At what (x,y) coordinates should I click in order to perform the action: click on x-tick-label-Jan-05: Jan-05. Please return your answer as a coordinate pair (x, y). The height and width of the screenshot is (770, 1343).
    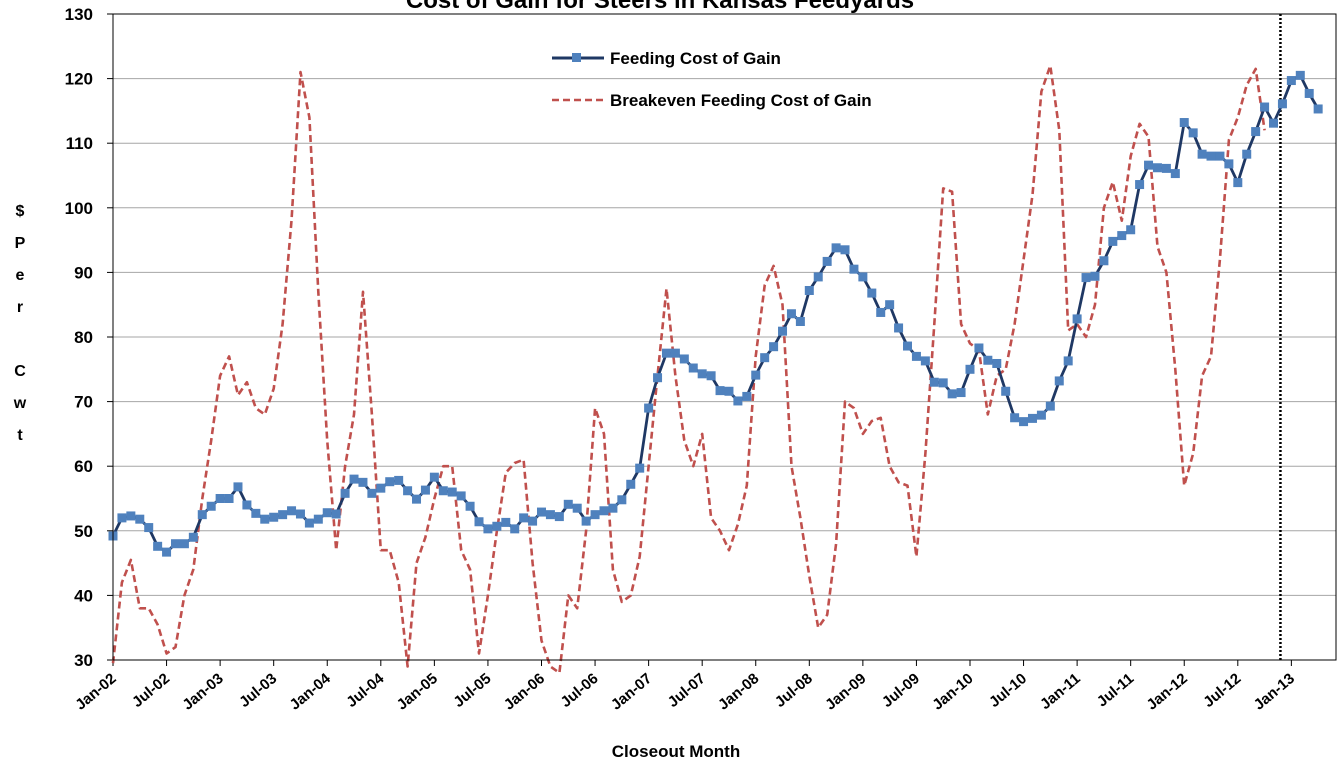
    Looking at the image, I should click on (417, 692).